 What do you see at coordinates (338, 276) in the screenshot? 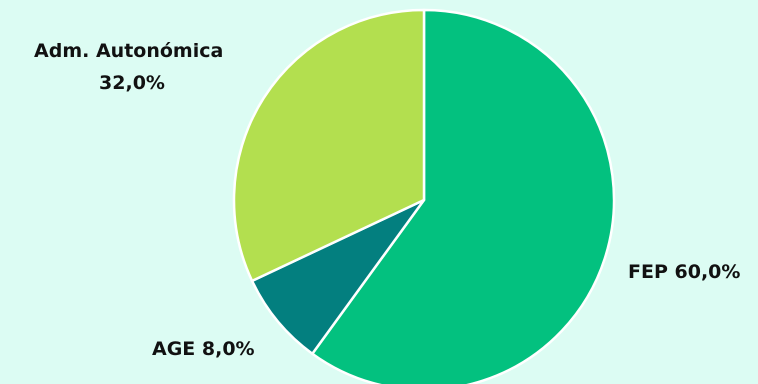
I see `pie-slice-age` at bounding box center [338, 276].